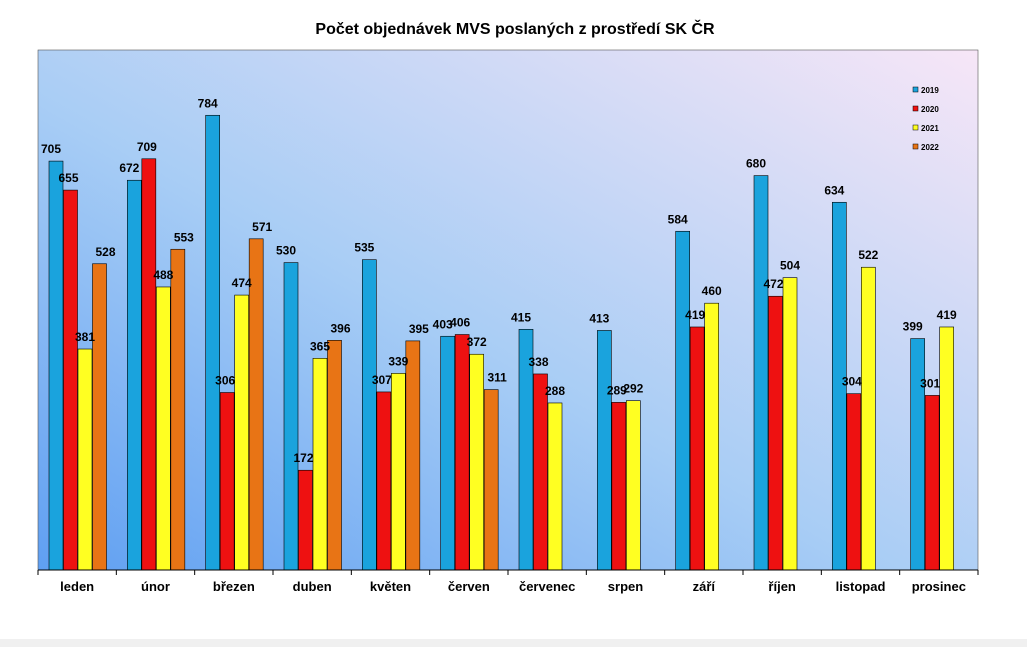 This screenshot has height=647, width=1027. What do you see at coordinates (51, 149) in the screenshot?
I see `value-label-2019-leden: 705` at bounding box center [51, 149].